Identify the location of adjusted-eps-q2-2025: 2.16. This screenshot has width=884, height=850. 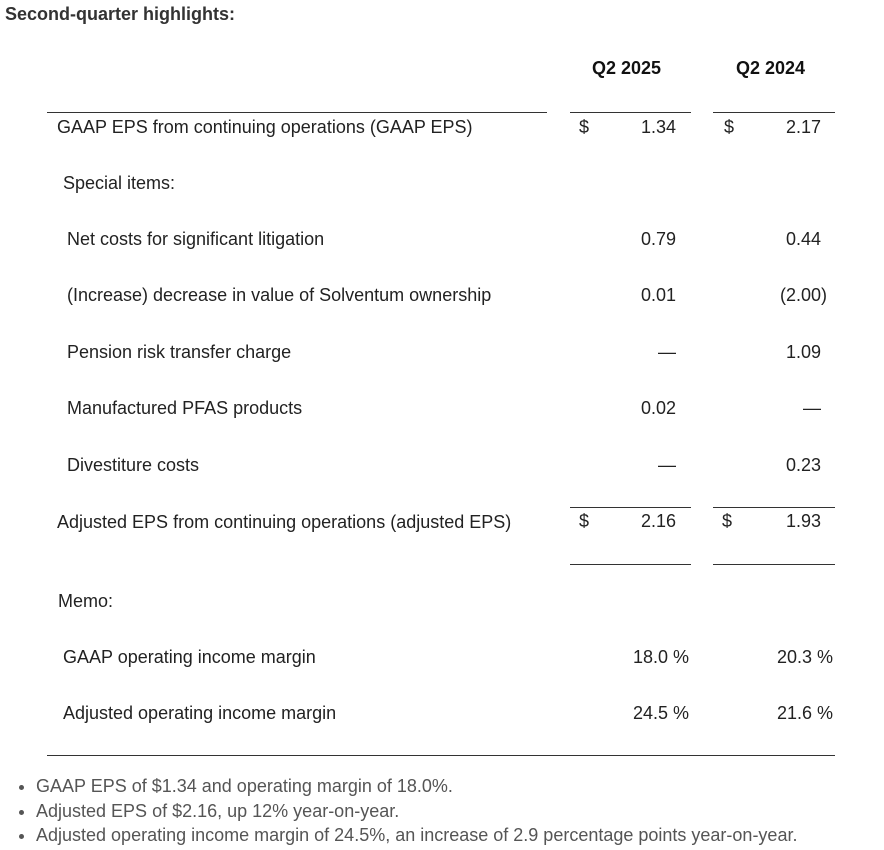
(658, 521).